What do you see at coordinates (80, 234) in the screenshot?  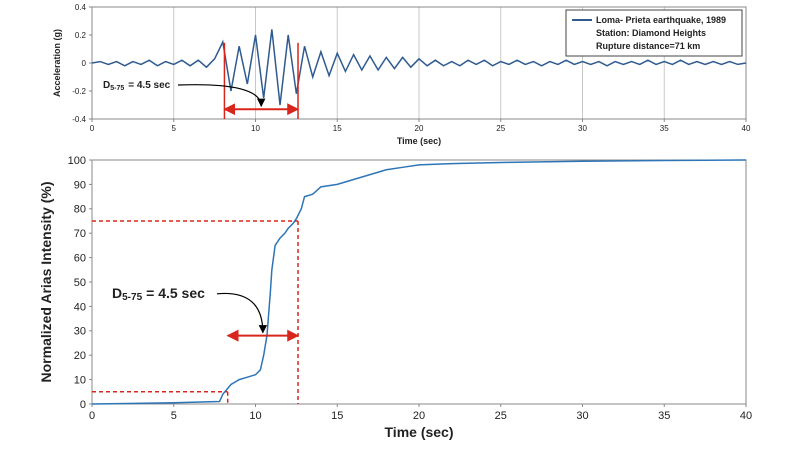 I see `y-tick-label: 70` at bounding box center [80, 234].